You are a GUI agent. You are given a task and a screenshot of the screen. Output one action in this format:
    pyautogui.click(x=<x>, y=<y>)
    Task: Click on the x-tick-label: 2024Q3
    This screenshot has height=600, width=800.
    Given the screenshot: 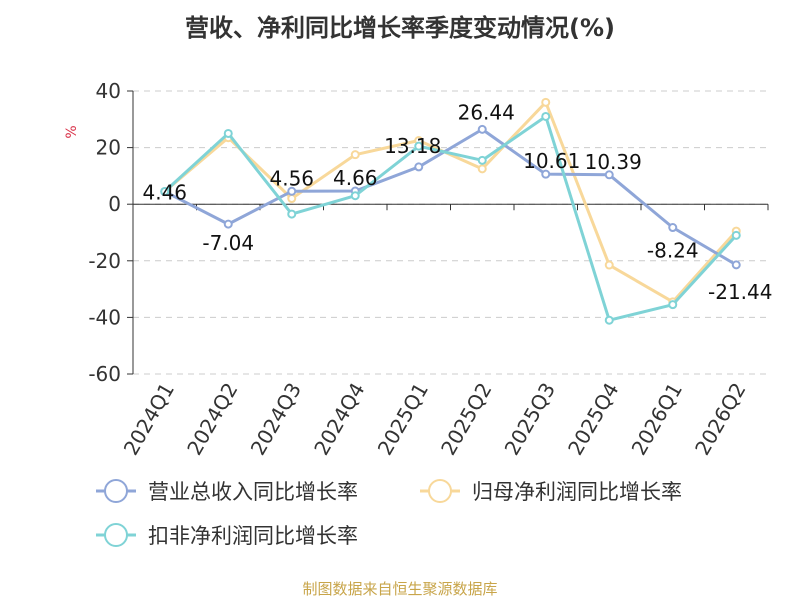 What is the action you would take?
    pyautogui.click(x=276, y=419)
    